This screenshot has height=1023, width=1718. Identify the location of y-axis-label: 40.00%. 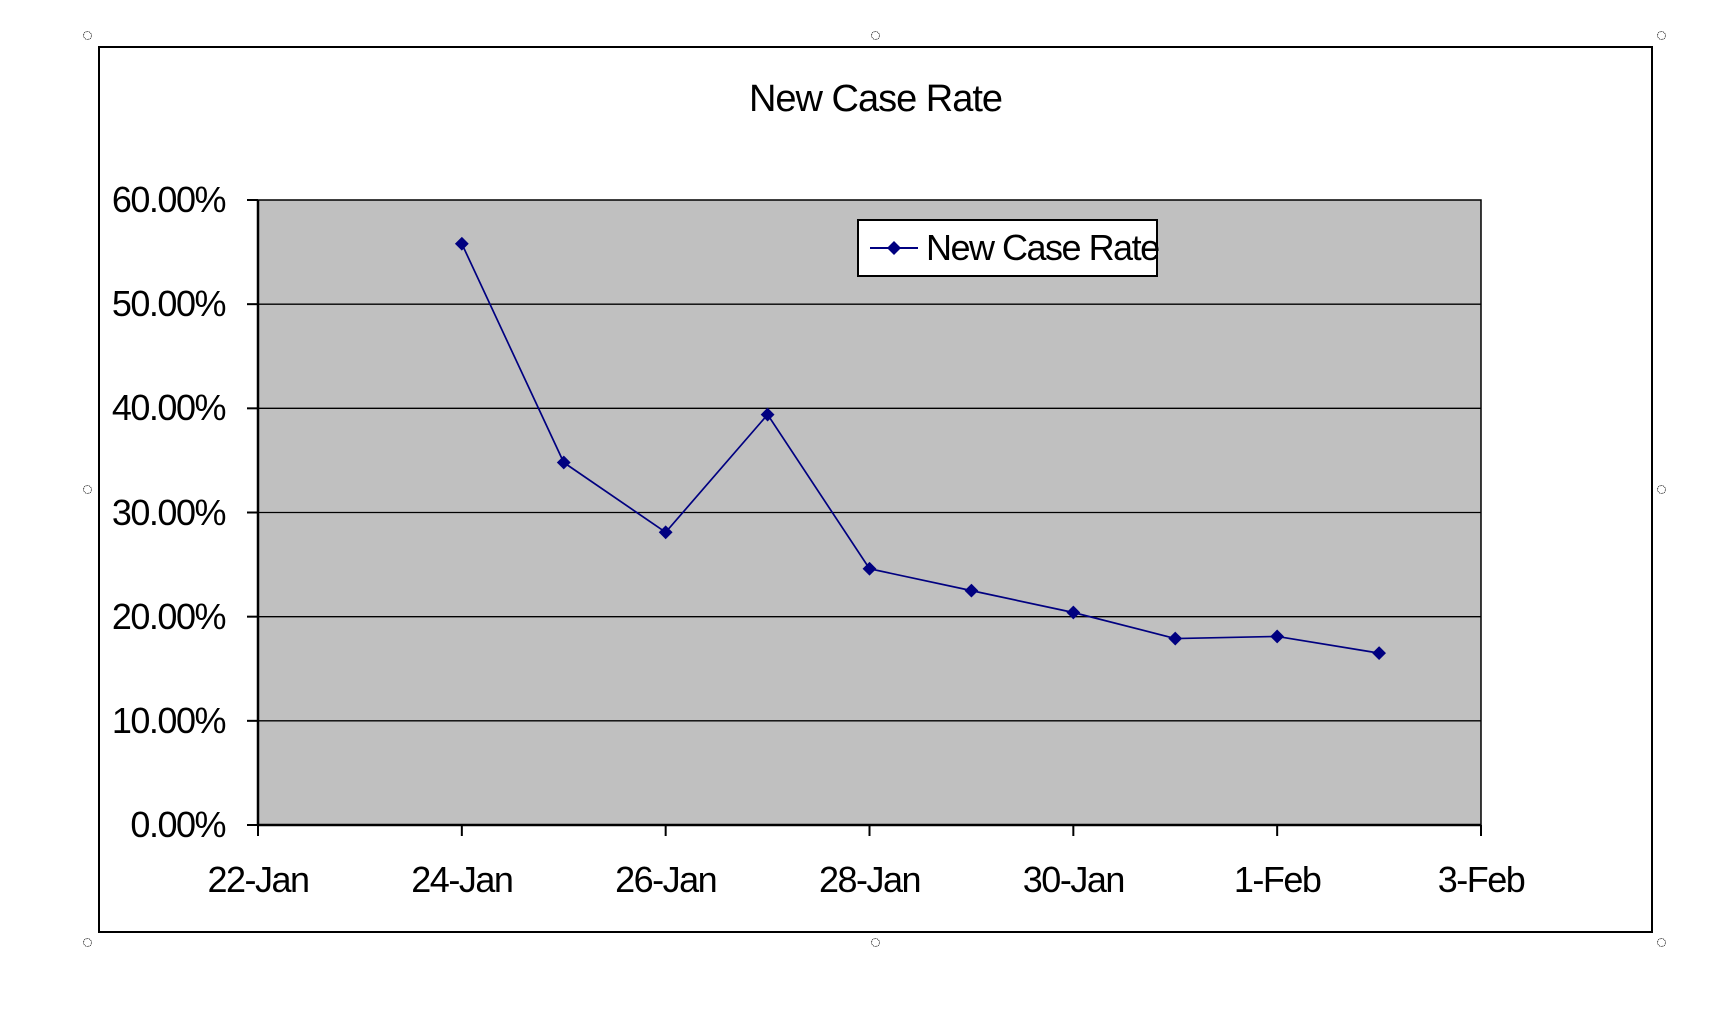
(169, 408).